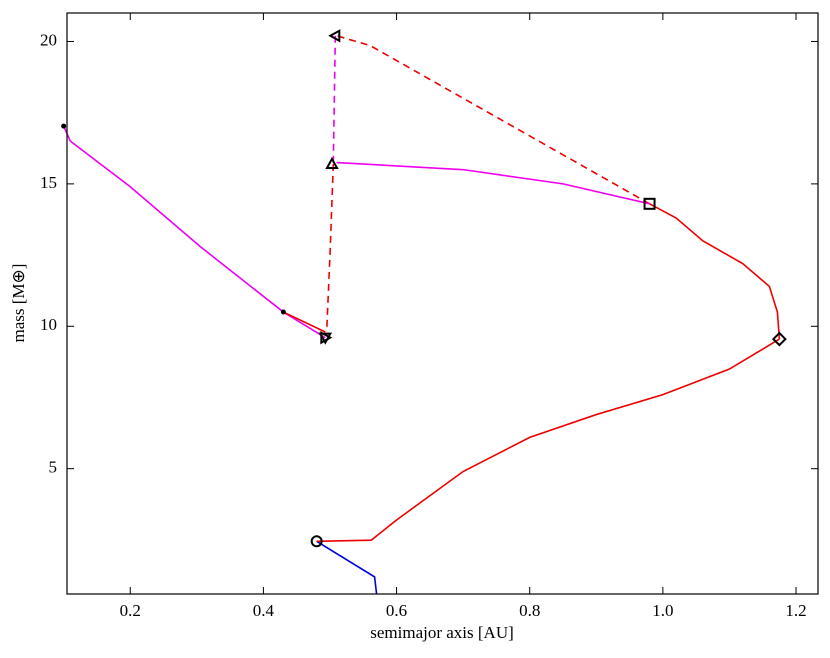 The width and height of the screenshot is (830, 658). I want to click on y-tick-label: 20, so click(48, 39).